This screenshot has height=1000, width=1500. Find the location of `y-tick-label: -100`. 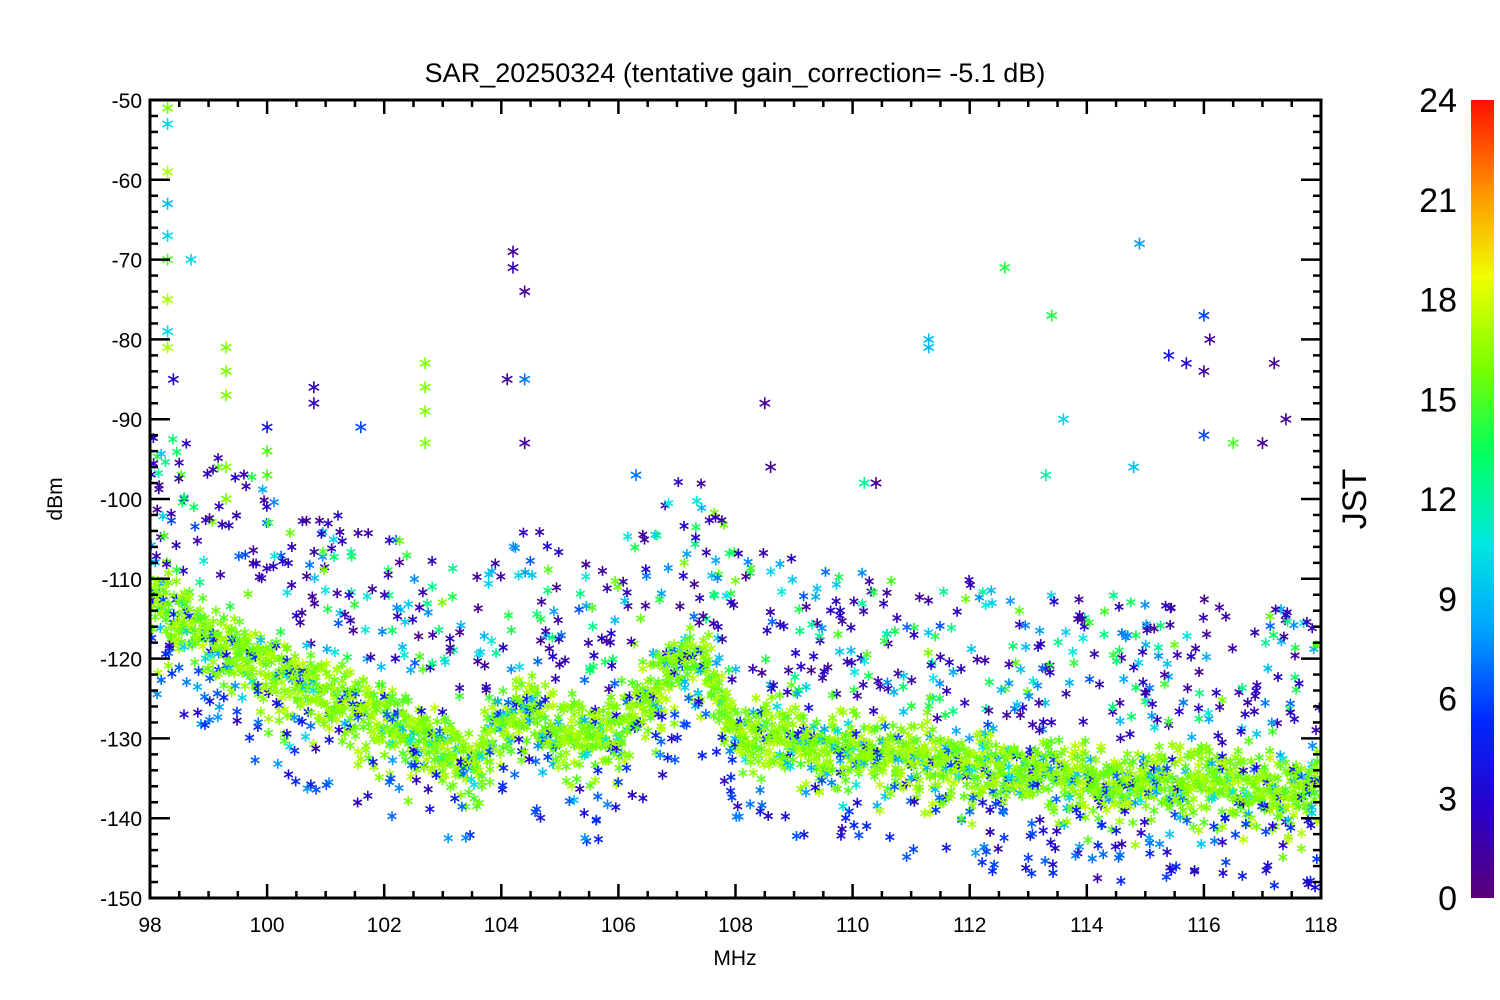

y-tick-label: -100 is located at coordinates (121, 500).